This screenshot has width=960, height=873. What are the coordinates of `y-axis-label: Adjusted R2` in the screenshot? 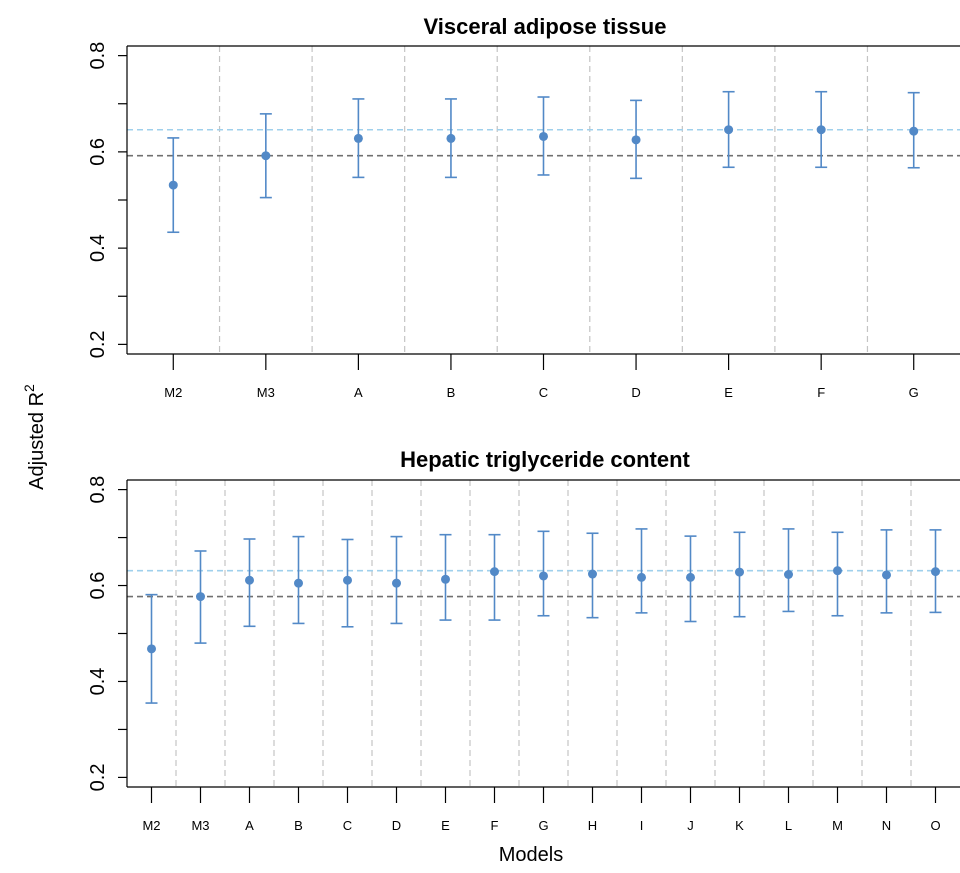 It's located at (34, 437).